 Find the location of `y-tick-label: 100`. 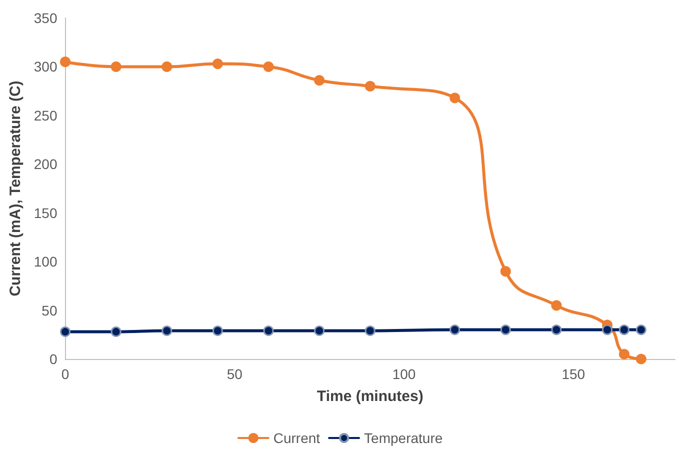

y-tick-label: 100 is located at coordinates (46, 262).